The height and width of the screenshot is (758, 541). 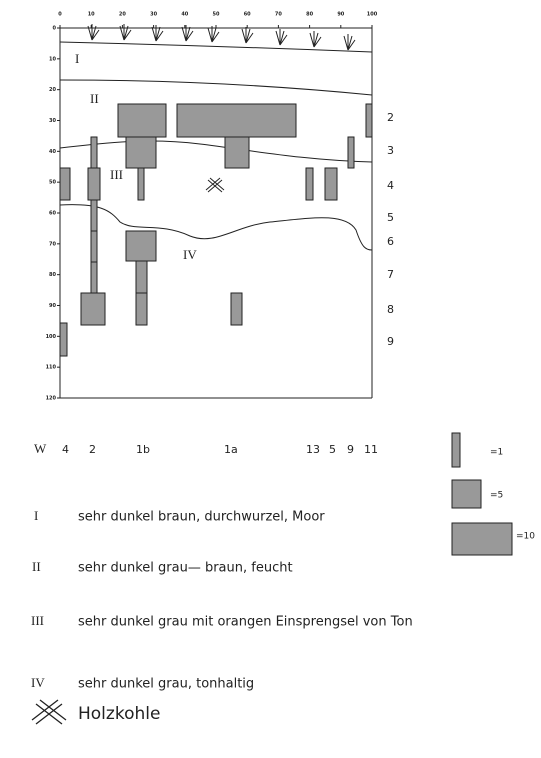 I want to click on row-number: 6, so click(x=390, y=241).